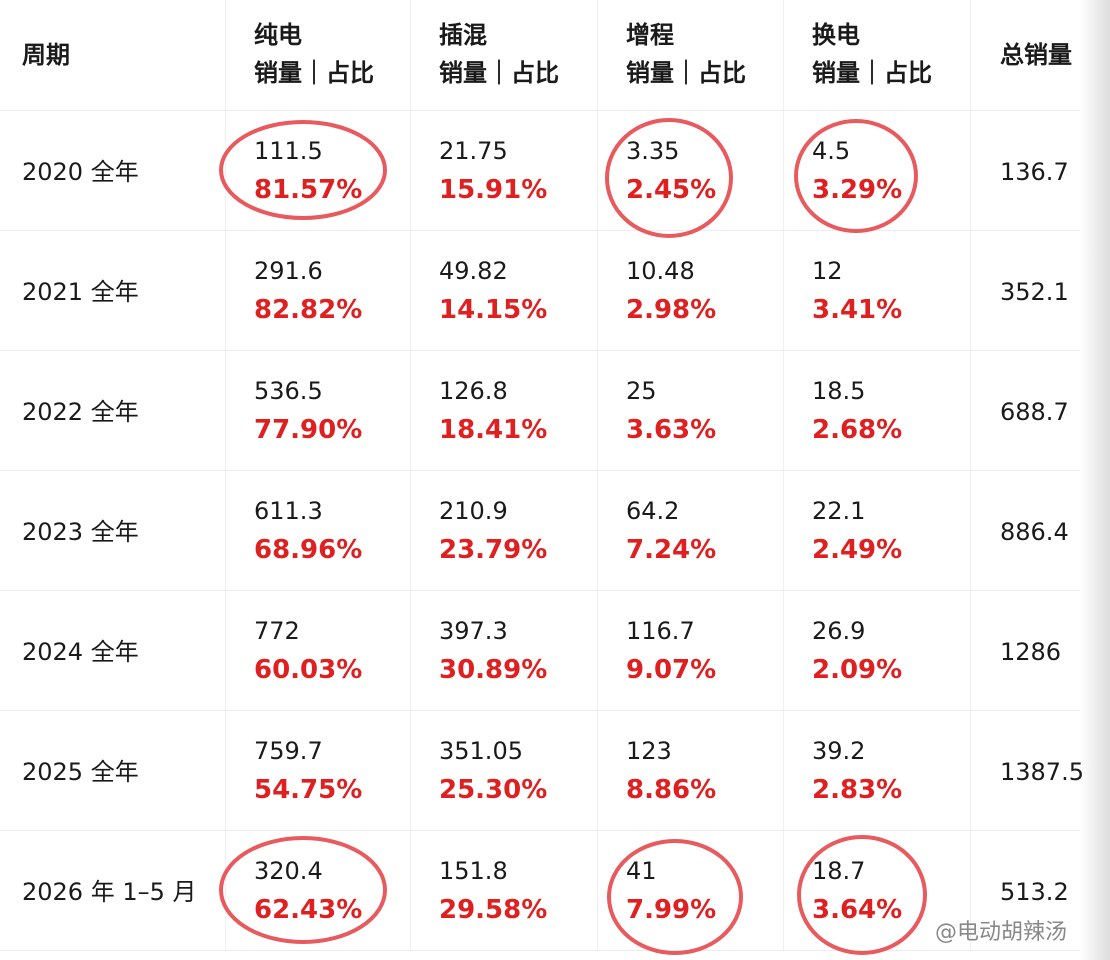 Image resolution: width=1110 pixels, height=960 pixels. I want to click on sales: 4.5, so click(831, 151).